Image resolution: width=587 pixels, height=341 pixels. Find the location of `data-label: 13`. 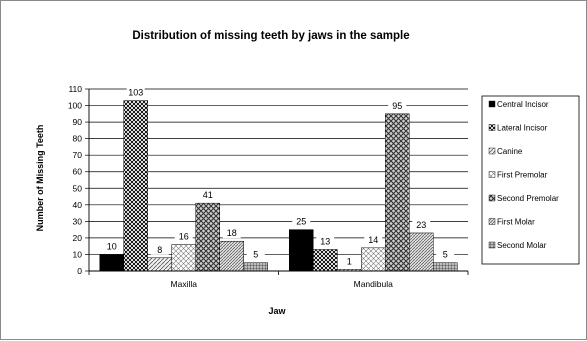

data-label: 13 is located at coordinates (325, 241).